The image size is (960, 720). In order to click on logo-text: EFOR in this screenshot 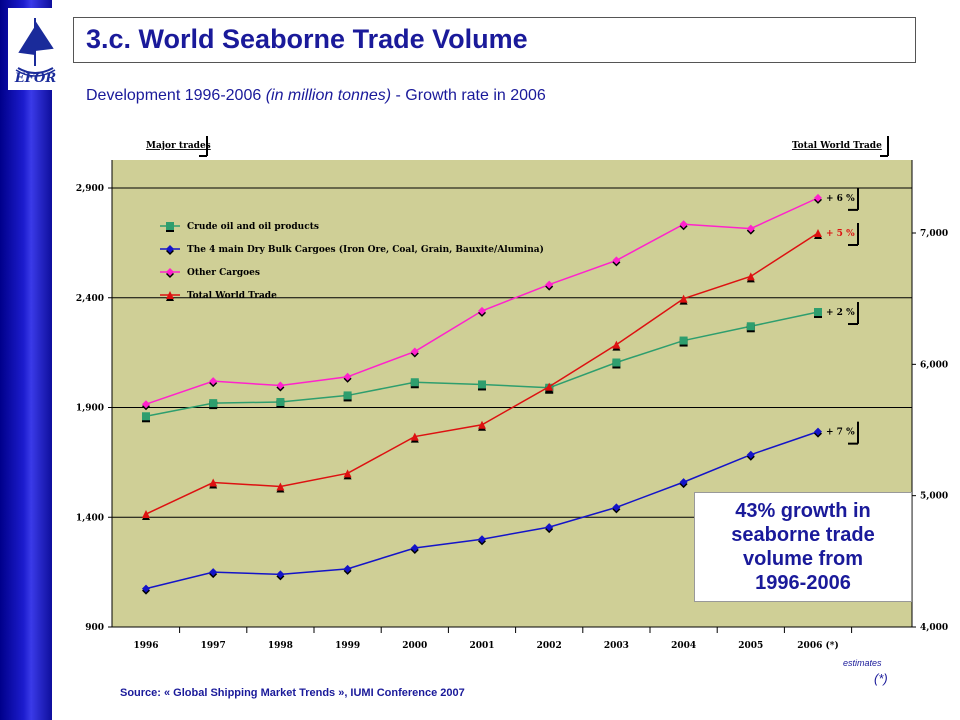, I will do `click(35, 78)`.